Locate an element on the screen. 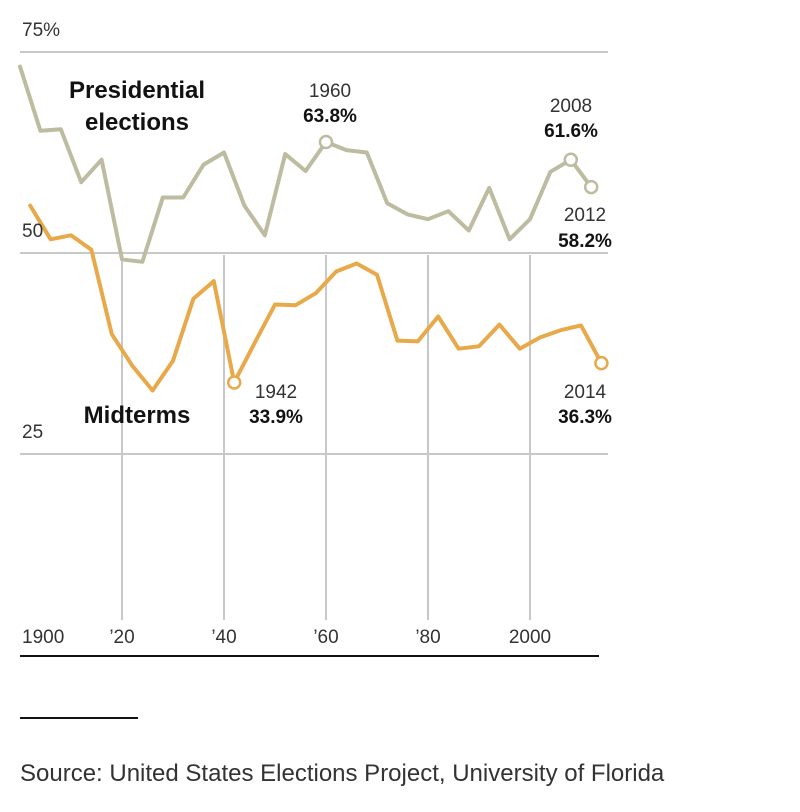  y-tick-label: 75% is located at coordinates (41, 30).